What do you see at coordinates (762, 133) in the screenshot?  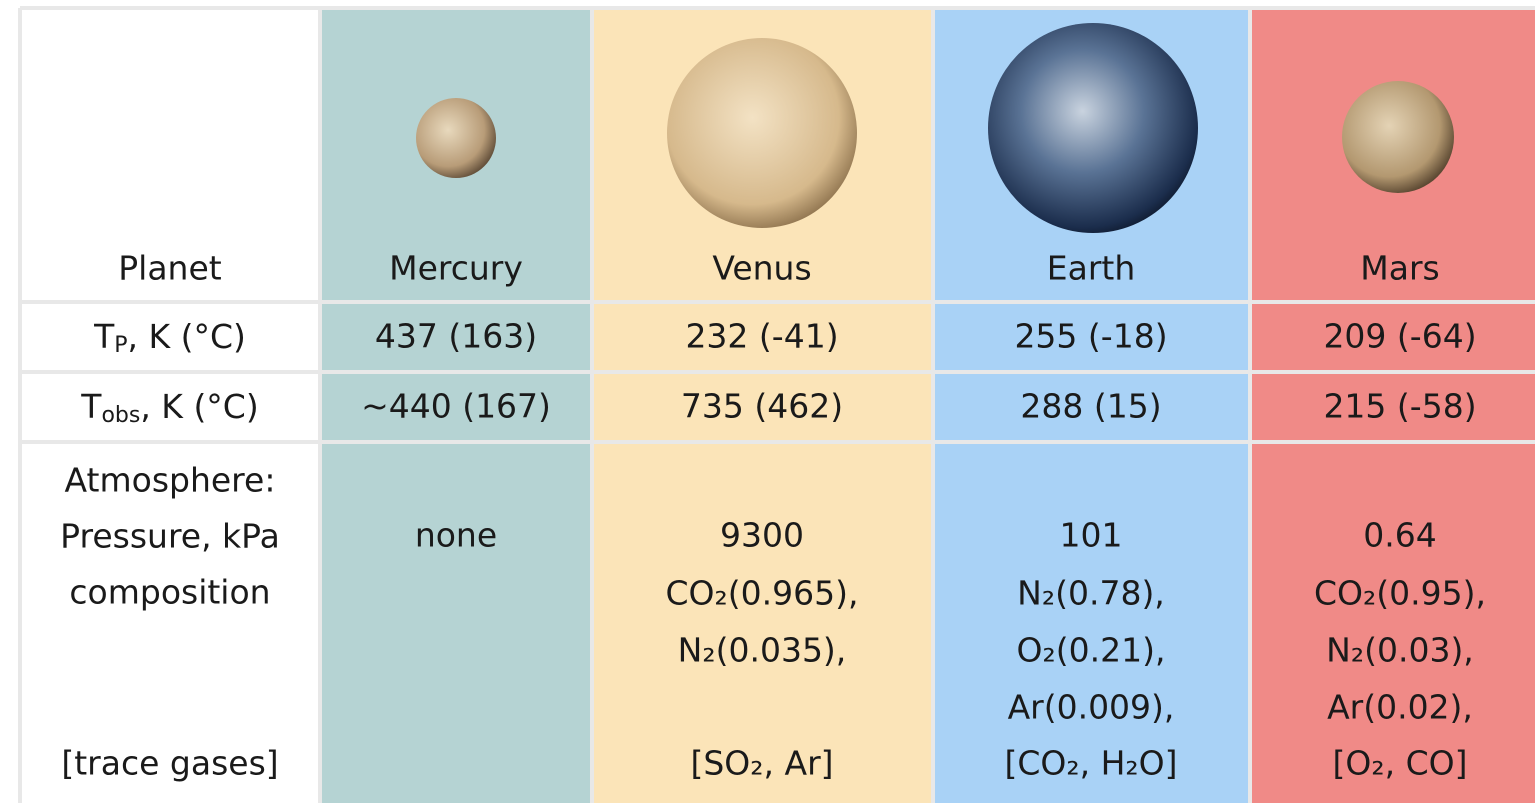 I see `venus-image` at bounding box center [762, 133].